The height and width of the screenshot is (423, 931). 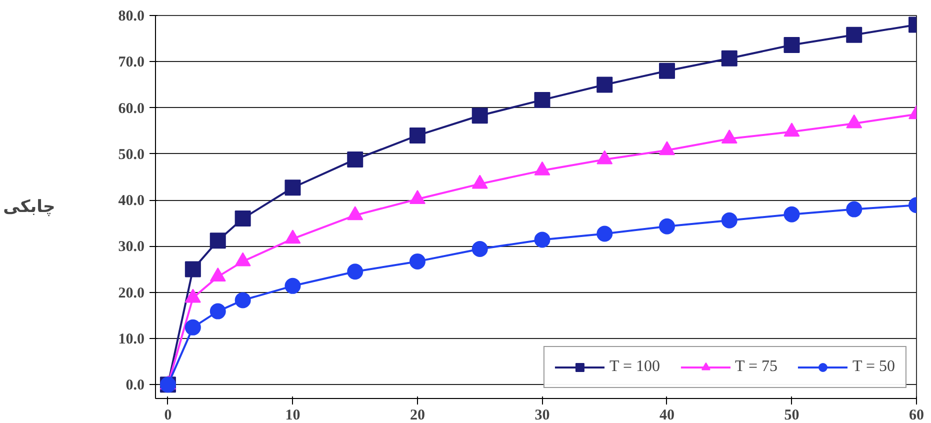 What do you see at coordinates (756, 367) in the screenshot?
I see `legend-label: T = 75` at bounding box center [756, 367].